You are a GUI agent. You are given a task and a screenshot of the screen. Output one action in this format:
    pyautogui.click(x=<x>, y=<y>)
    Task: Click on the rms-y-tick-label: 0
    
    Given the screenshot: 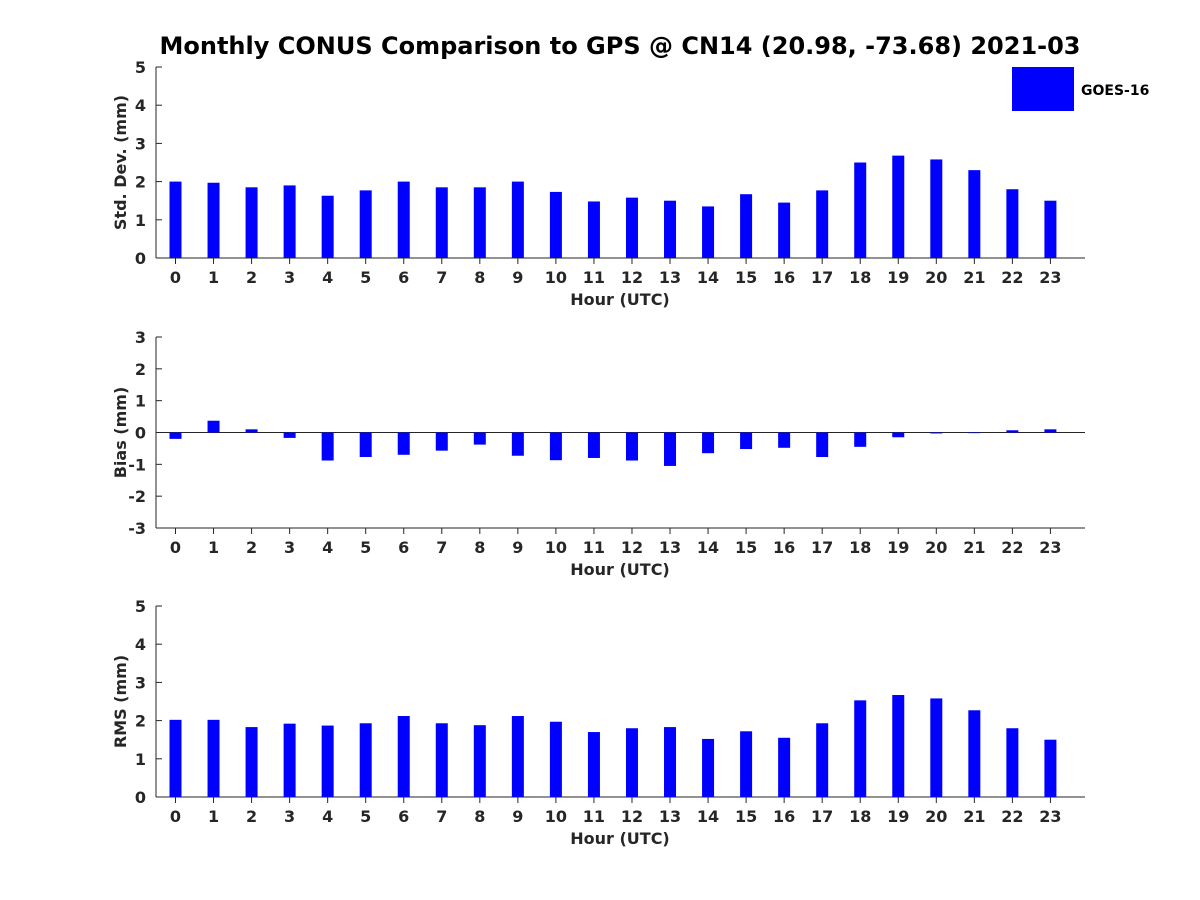 What is the action you would take?
    pyautogui.click(x=140, y=797)
    